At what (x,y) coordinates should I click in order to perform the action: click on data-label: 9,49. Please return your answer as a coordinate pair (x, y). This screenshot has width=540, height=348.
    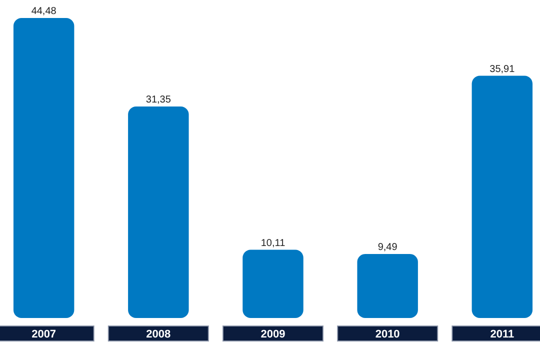
    Looking at the image, I should click on (388, 247).